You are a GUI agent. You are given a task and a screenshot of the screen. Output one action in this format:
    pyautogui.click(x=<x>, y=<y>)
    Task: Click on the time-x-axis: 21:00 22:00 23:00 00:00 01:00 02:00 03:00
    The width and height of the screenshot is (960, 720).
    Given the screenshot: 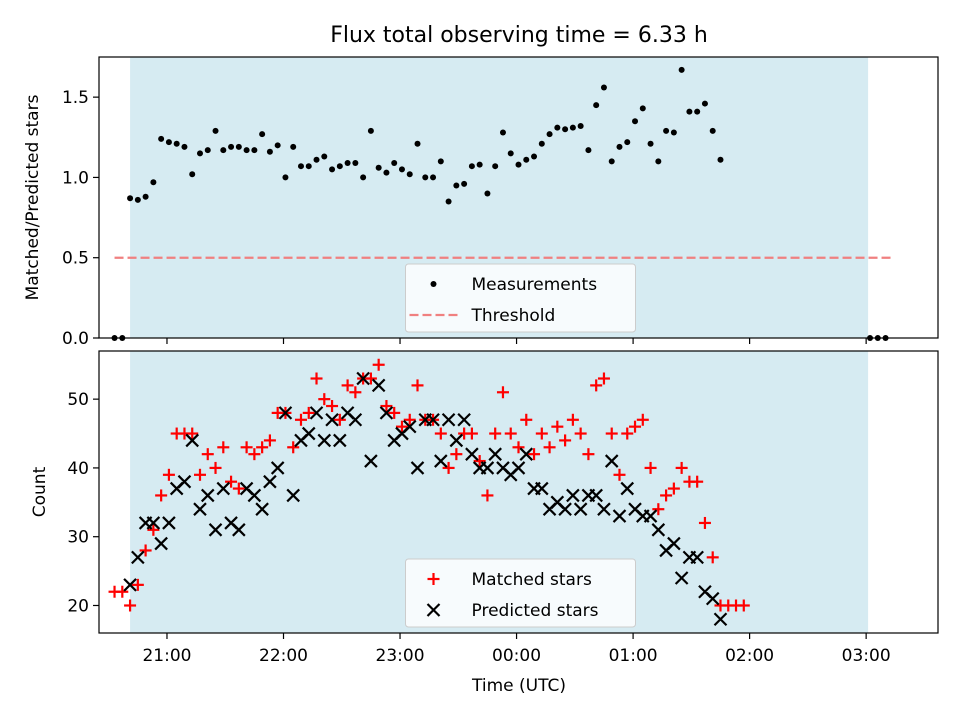 What is the action you would take?
    pyautogui.click(x=516, y=649)
    